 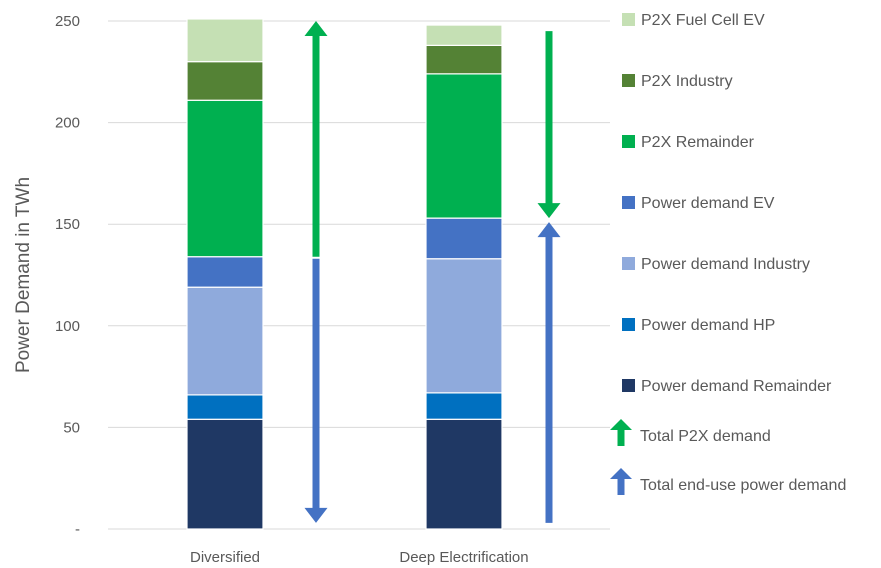 What do you see at coordinates (687, 81) in the screenshot?
I see `legend-label-p2x-industry: P2X Industry` at bounding box center [687, 81].